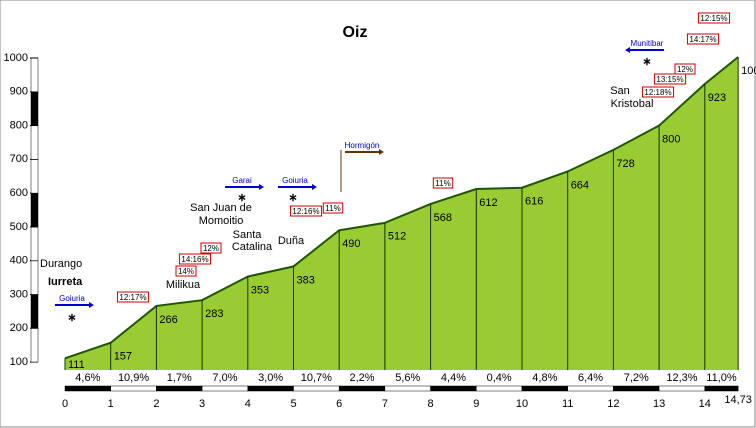 The image size is (756, 428). I want to click on y-tick-label: 300, so click(19, 294).